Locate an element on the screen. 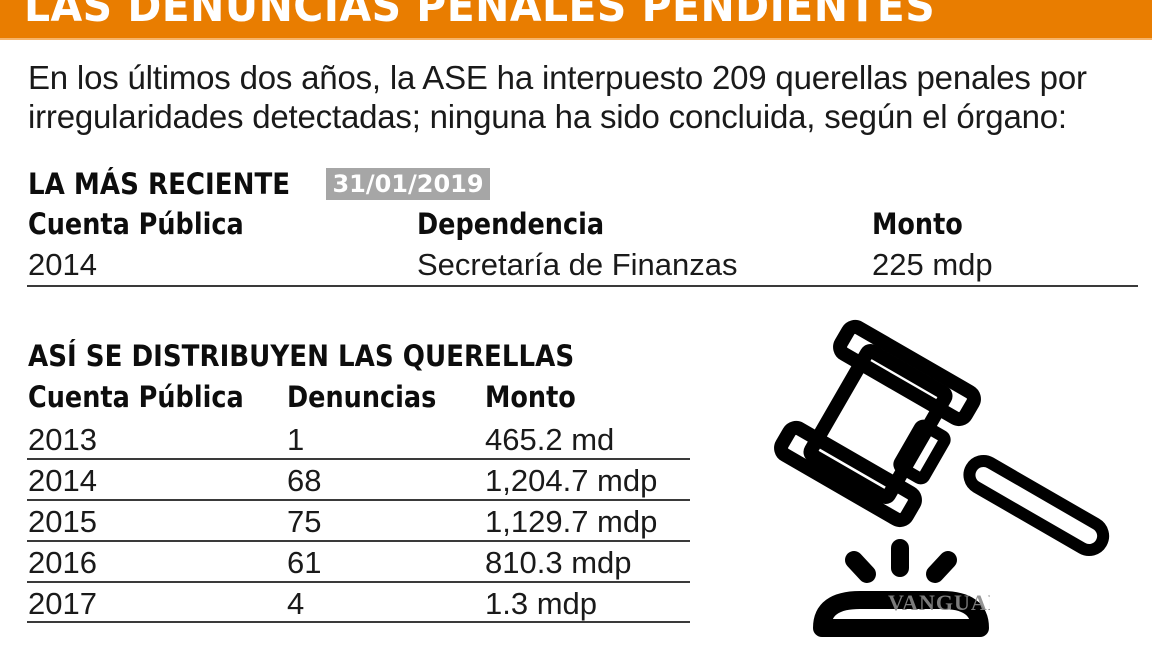 The image size is (1152, 648). recent-col-dependencia: Dependencia is located at coordinates (511, 224).